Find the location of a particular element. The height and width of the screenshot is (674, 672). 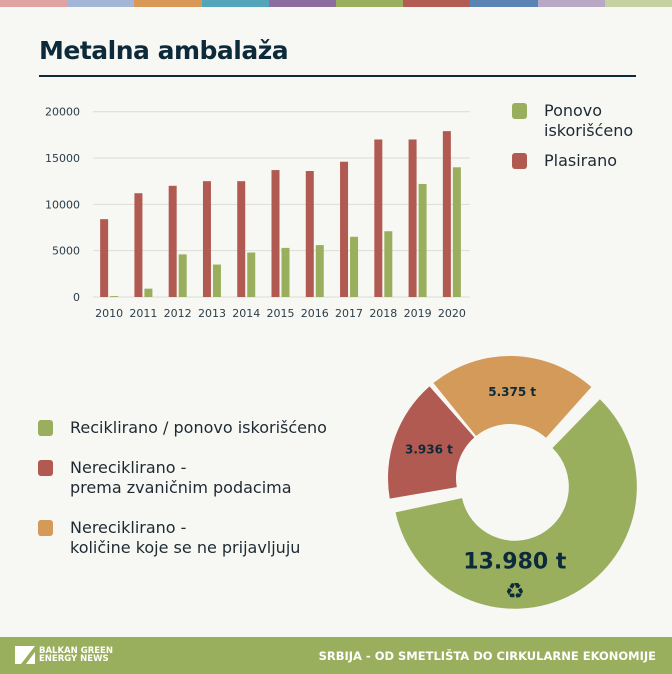

legend-label: Nereciklirano - prema zvaničnim podacima is located at coordinates (181, 477).